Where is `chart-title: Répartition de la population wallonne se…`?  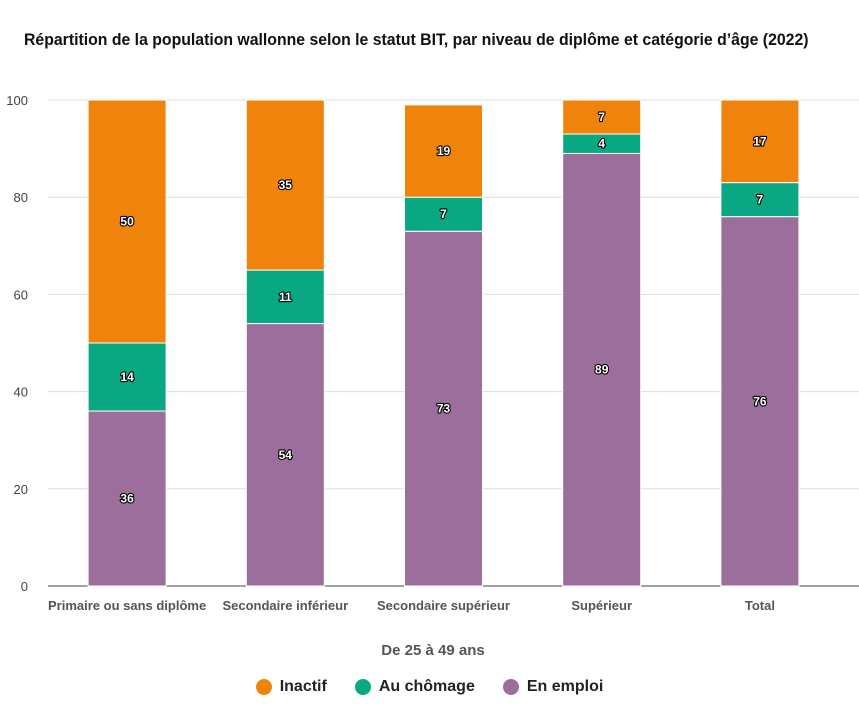 chart-title: Répartition de la population wallonne se… is located at coordinates (416, 39).